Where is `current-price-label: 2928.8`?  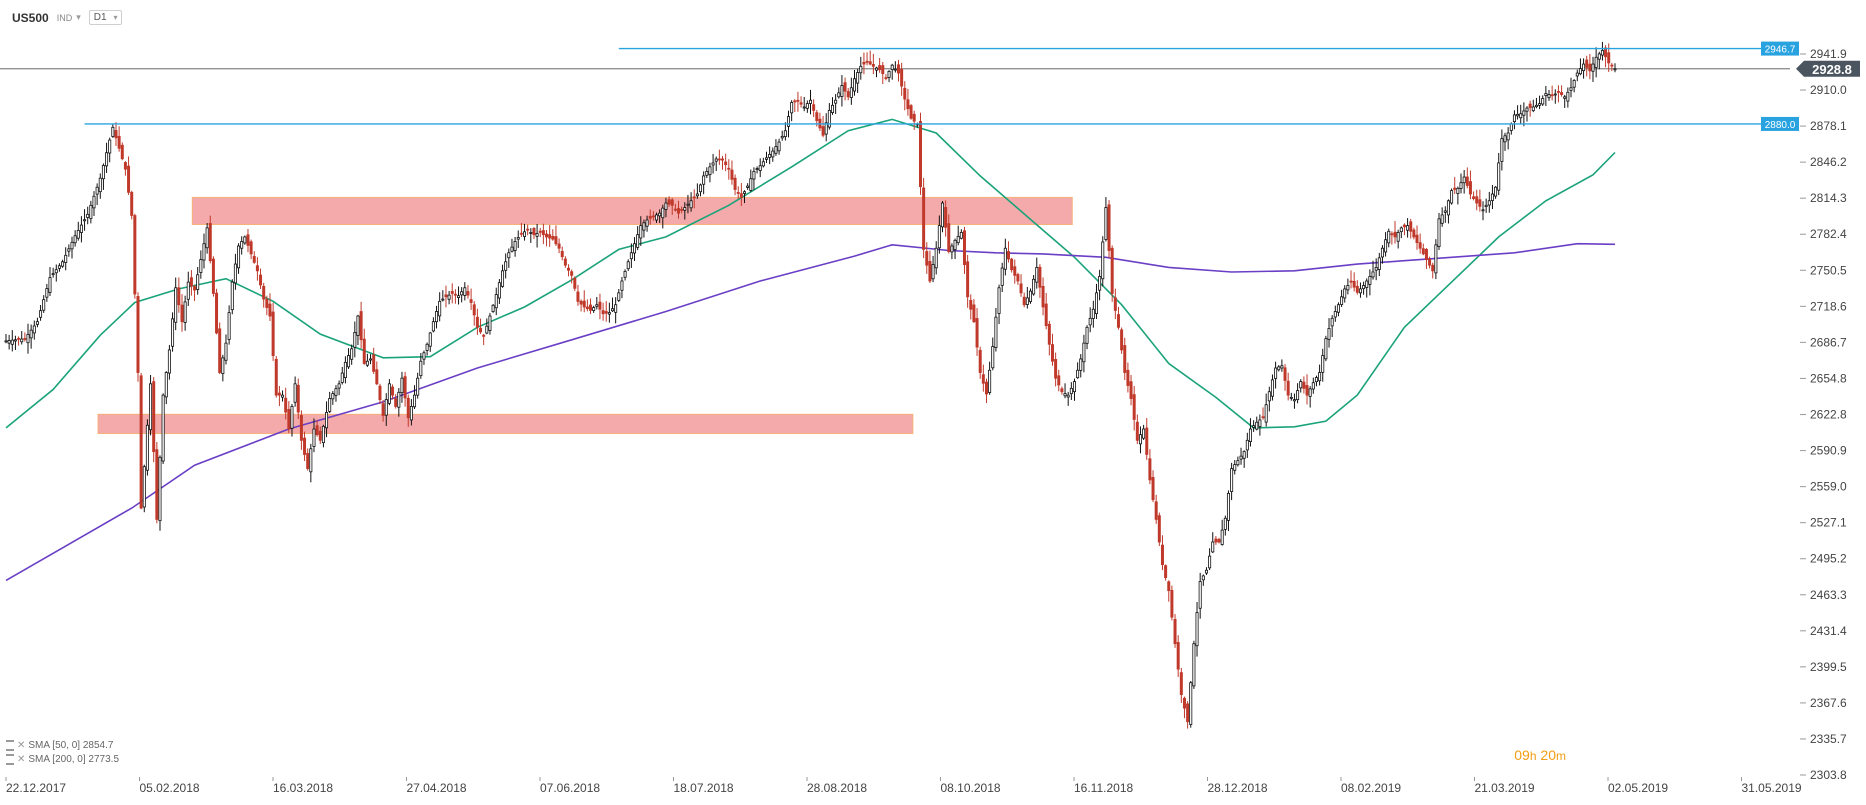
current-price-label: 2928.8 is located at coordinates (1832, 69).